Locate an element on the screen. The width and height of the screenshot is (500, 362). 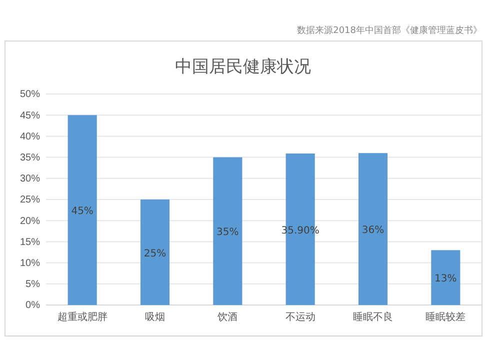
x-tick-label: 睡眠不良 is located at coordinates (373, 317).